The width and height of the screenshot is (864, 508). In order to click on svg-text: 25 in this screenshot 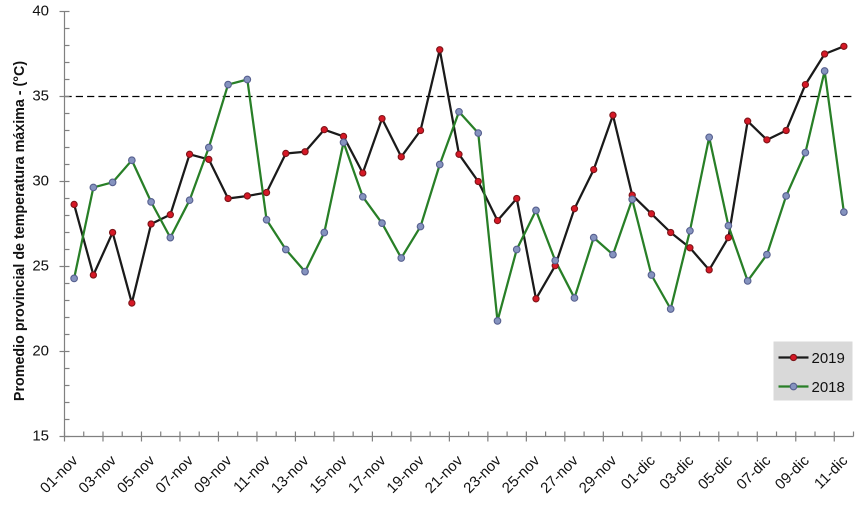, I will do `click(40, 265)`.